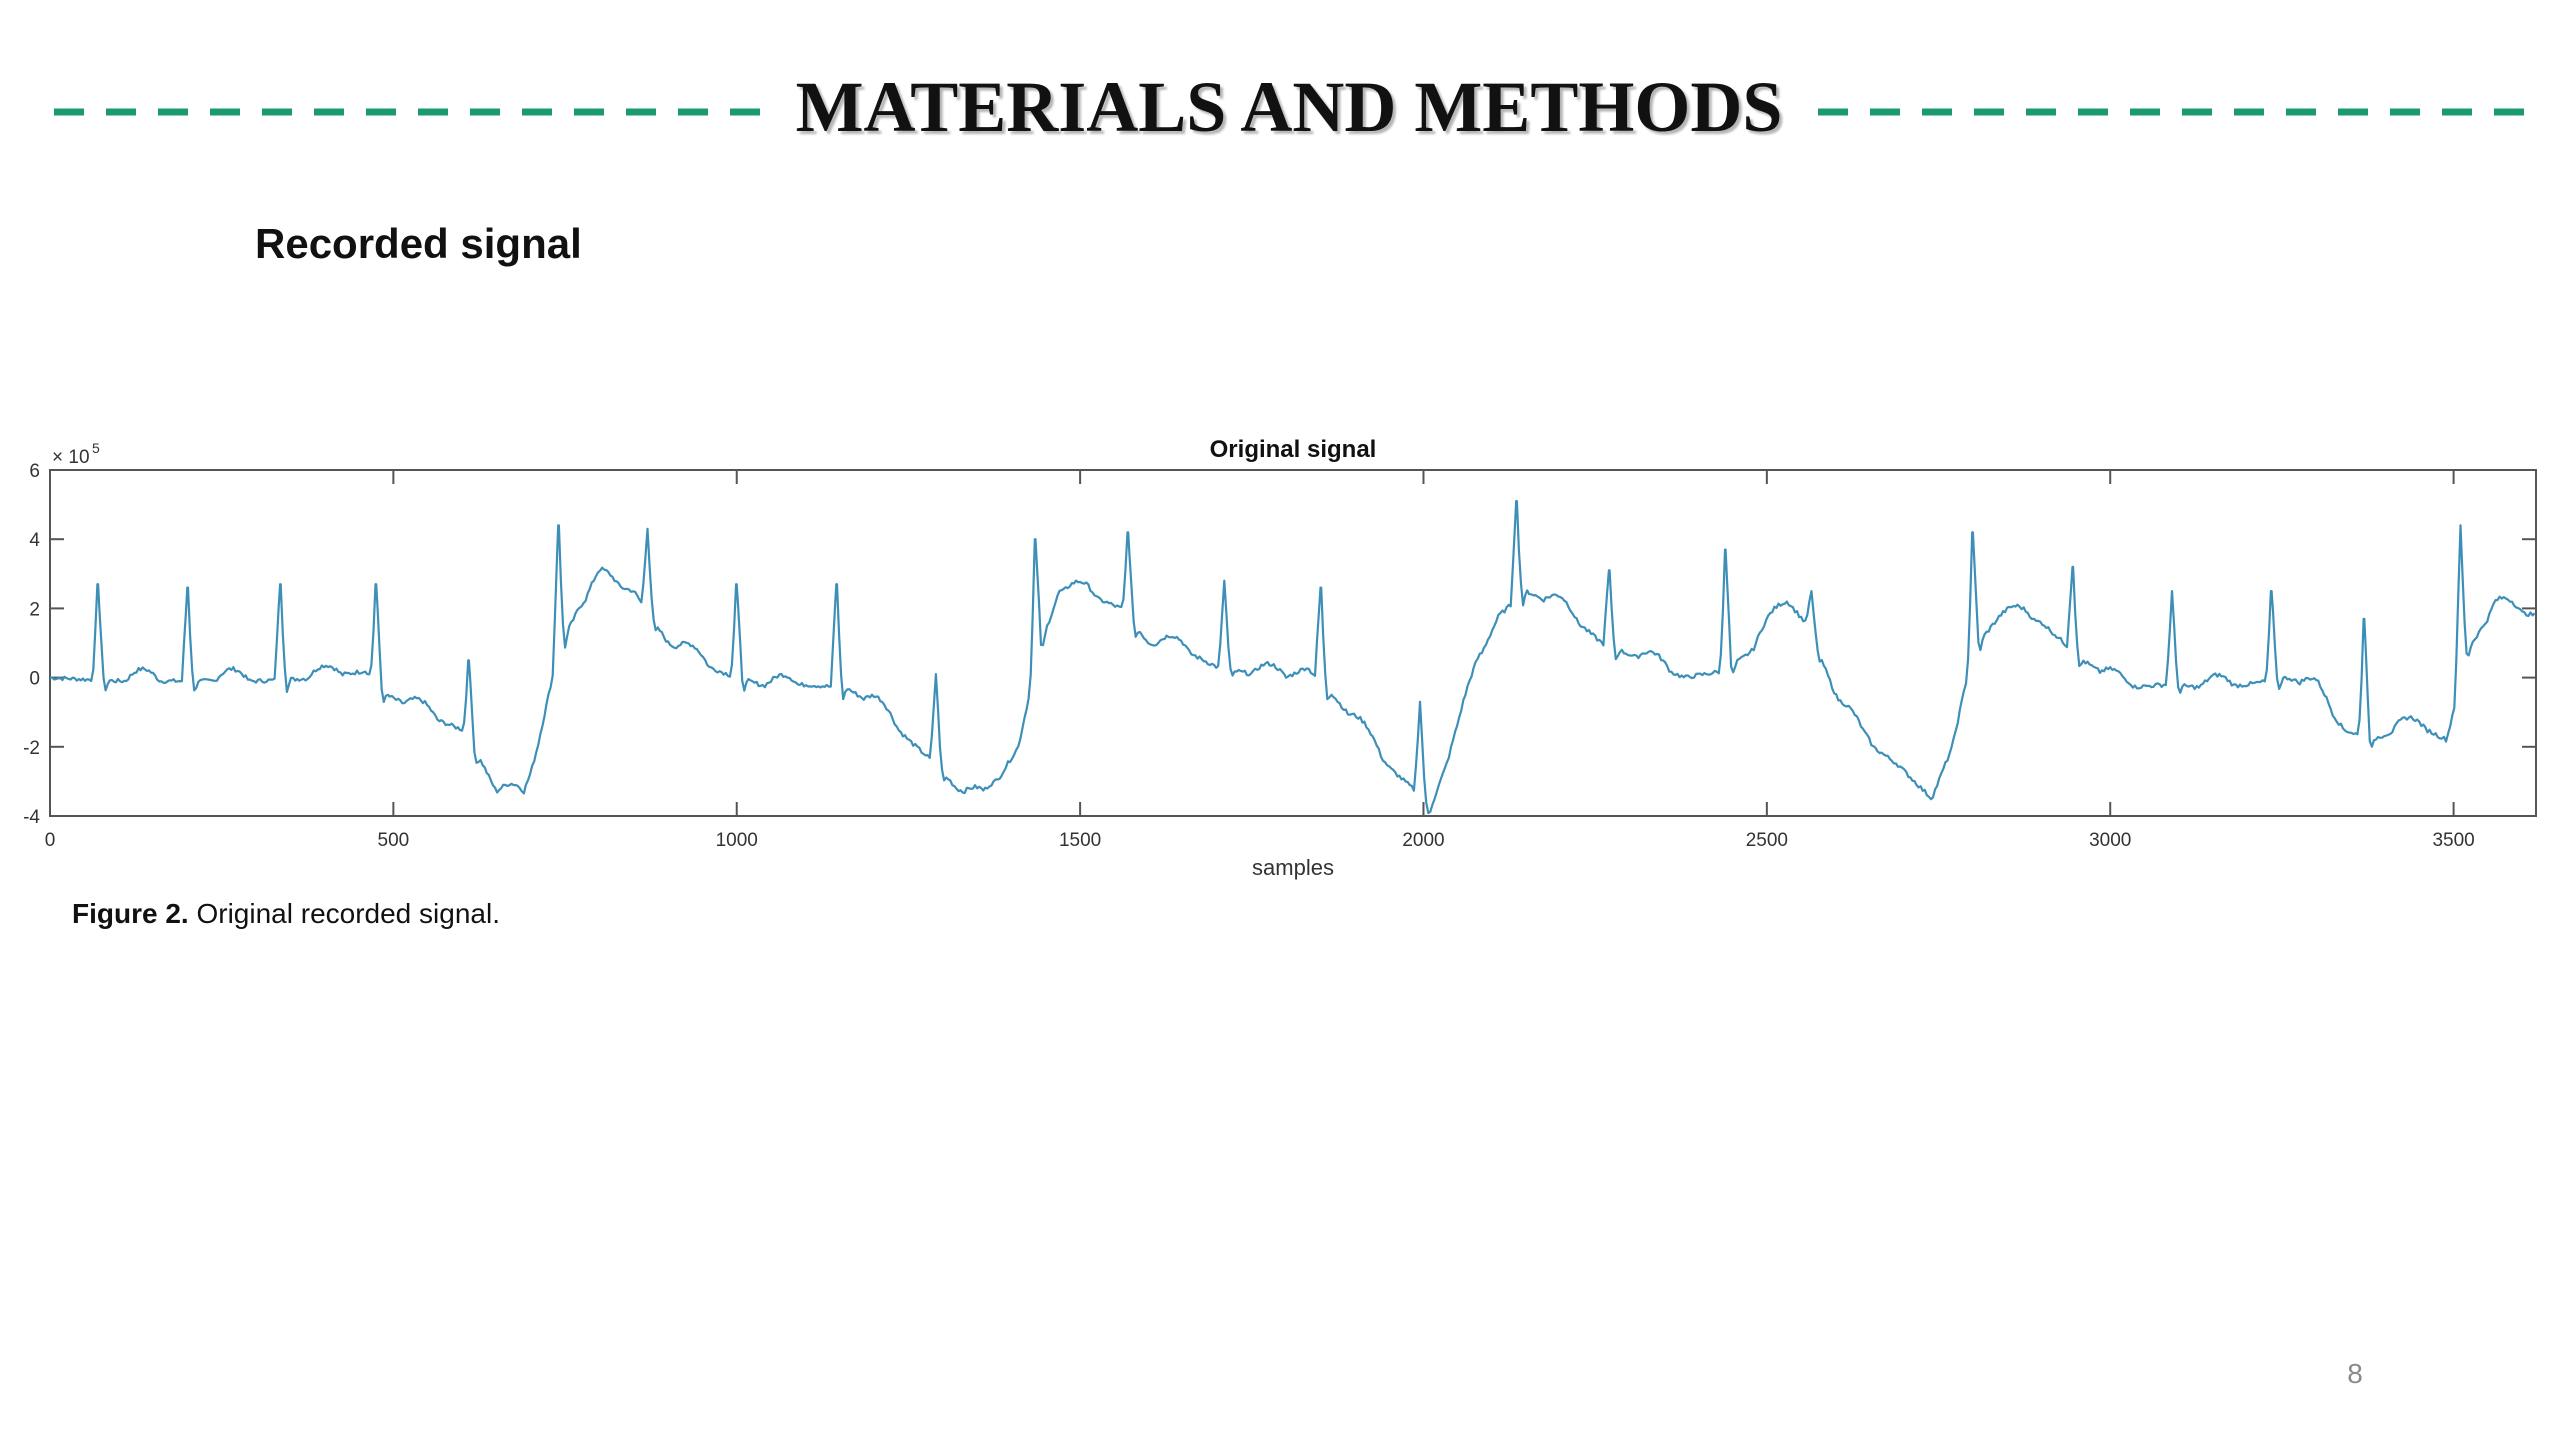 Image resolution: width=2560 pixels, height=1440 pixels. I want to click on slide-title-bar: MATERIALS AND METHODS, so click(1280, 110).